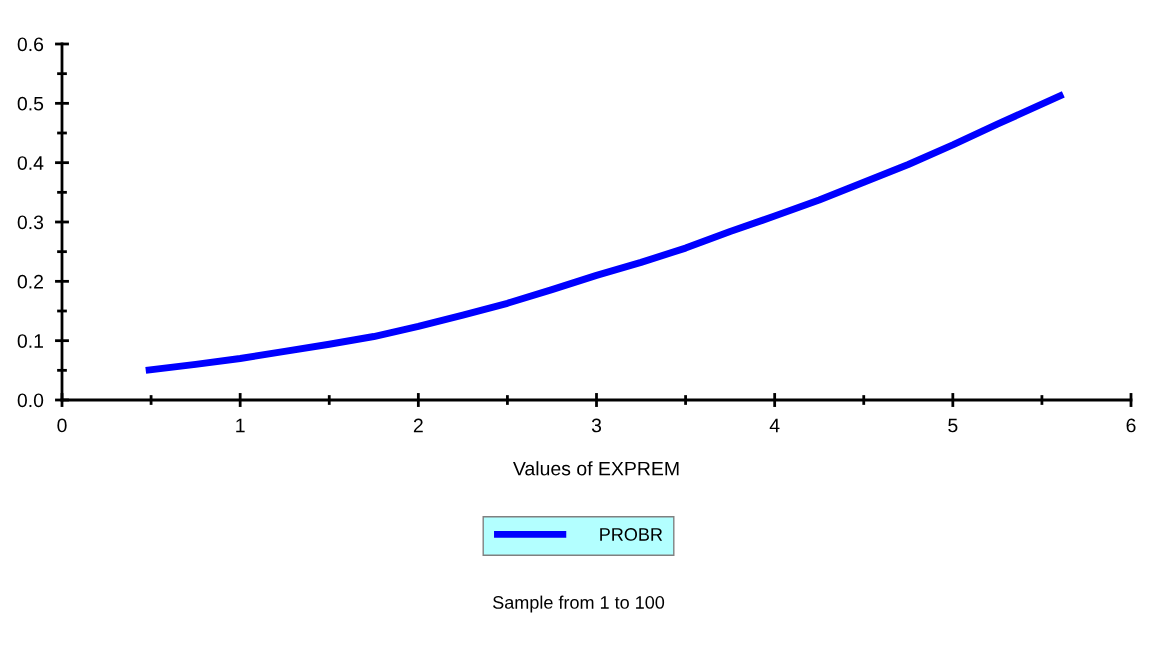  Describe the element at coordinates (30, 103) in the screenshot. I see `y-tick-label: 0.5` at that location.